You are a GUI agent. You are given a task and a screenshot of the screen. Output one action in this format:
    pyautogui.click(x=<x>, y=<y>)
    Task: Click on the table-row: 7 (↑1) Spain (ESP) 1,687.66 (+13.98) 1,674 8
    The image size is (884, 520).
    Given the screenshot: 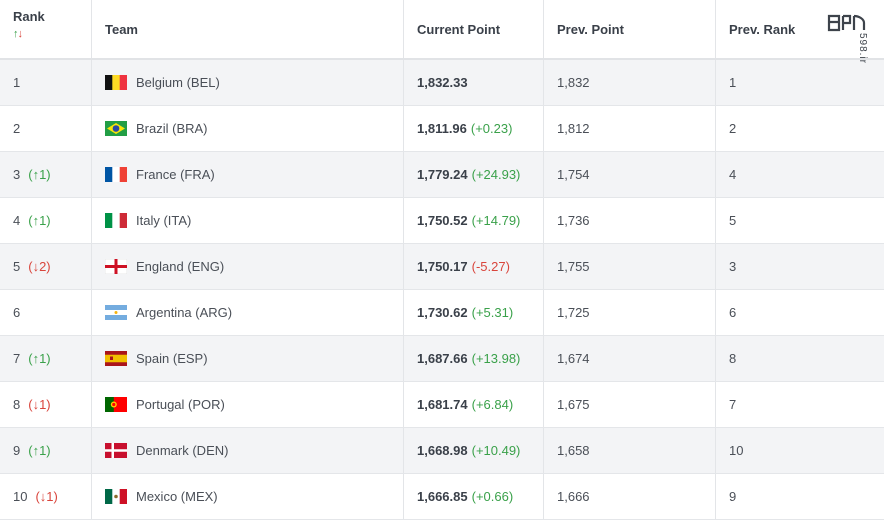 What is the action you would take?
    pyautogui.click(x=442, y=359)
    